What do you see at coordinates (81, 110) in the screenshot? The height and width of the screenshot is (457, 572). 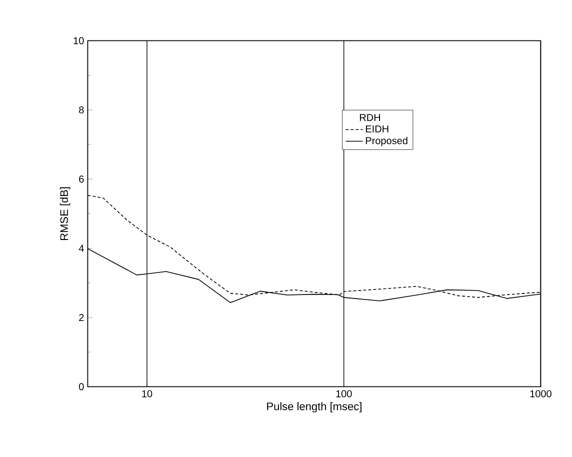 I see `y-tick-label: 8` at bounding box center [81, 110].